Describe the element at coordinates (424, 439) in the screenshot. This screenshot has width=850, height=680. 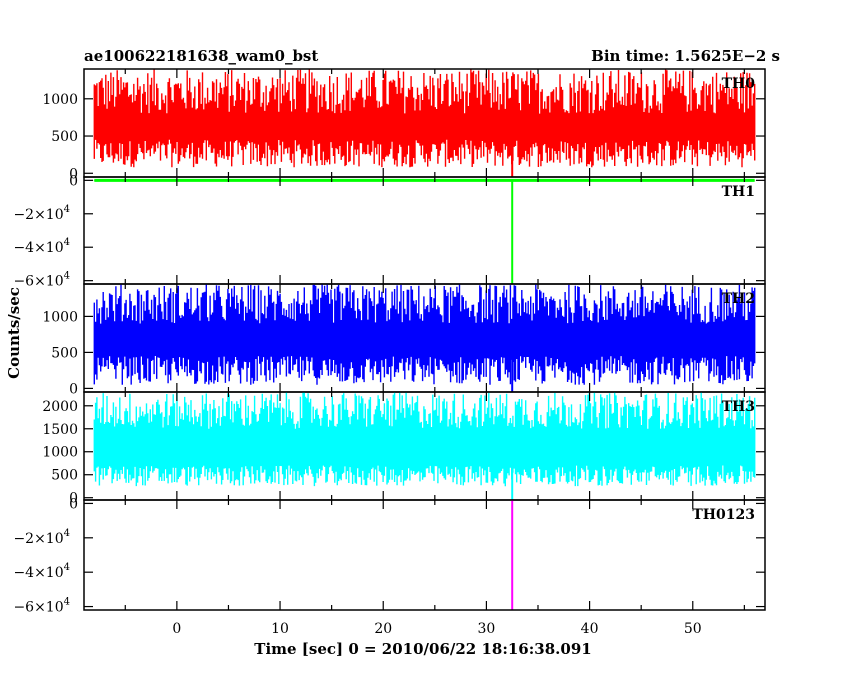
I see `series-th3-data` at that location.